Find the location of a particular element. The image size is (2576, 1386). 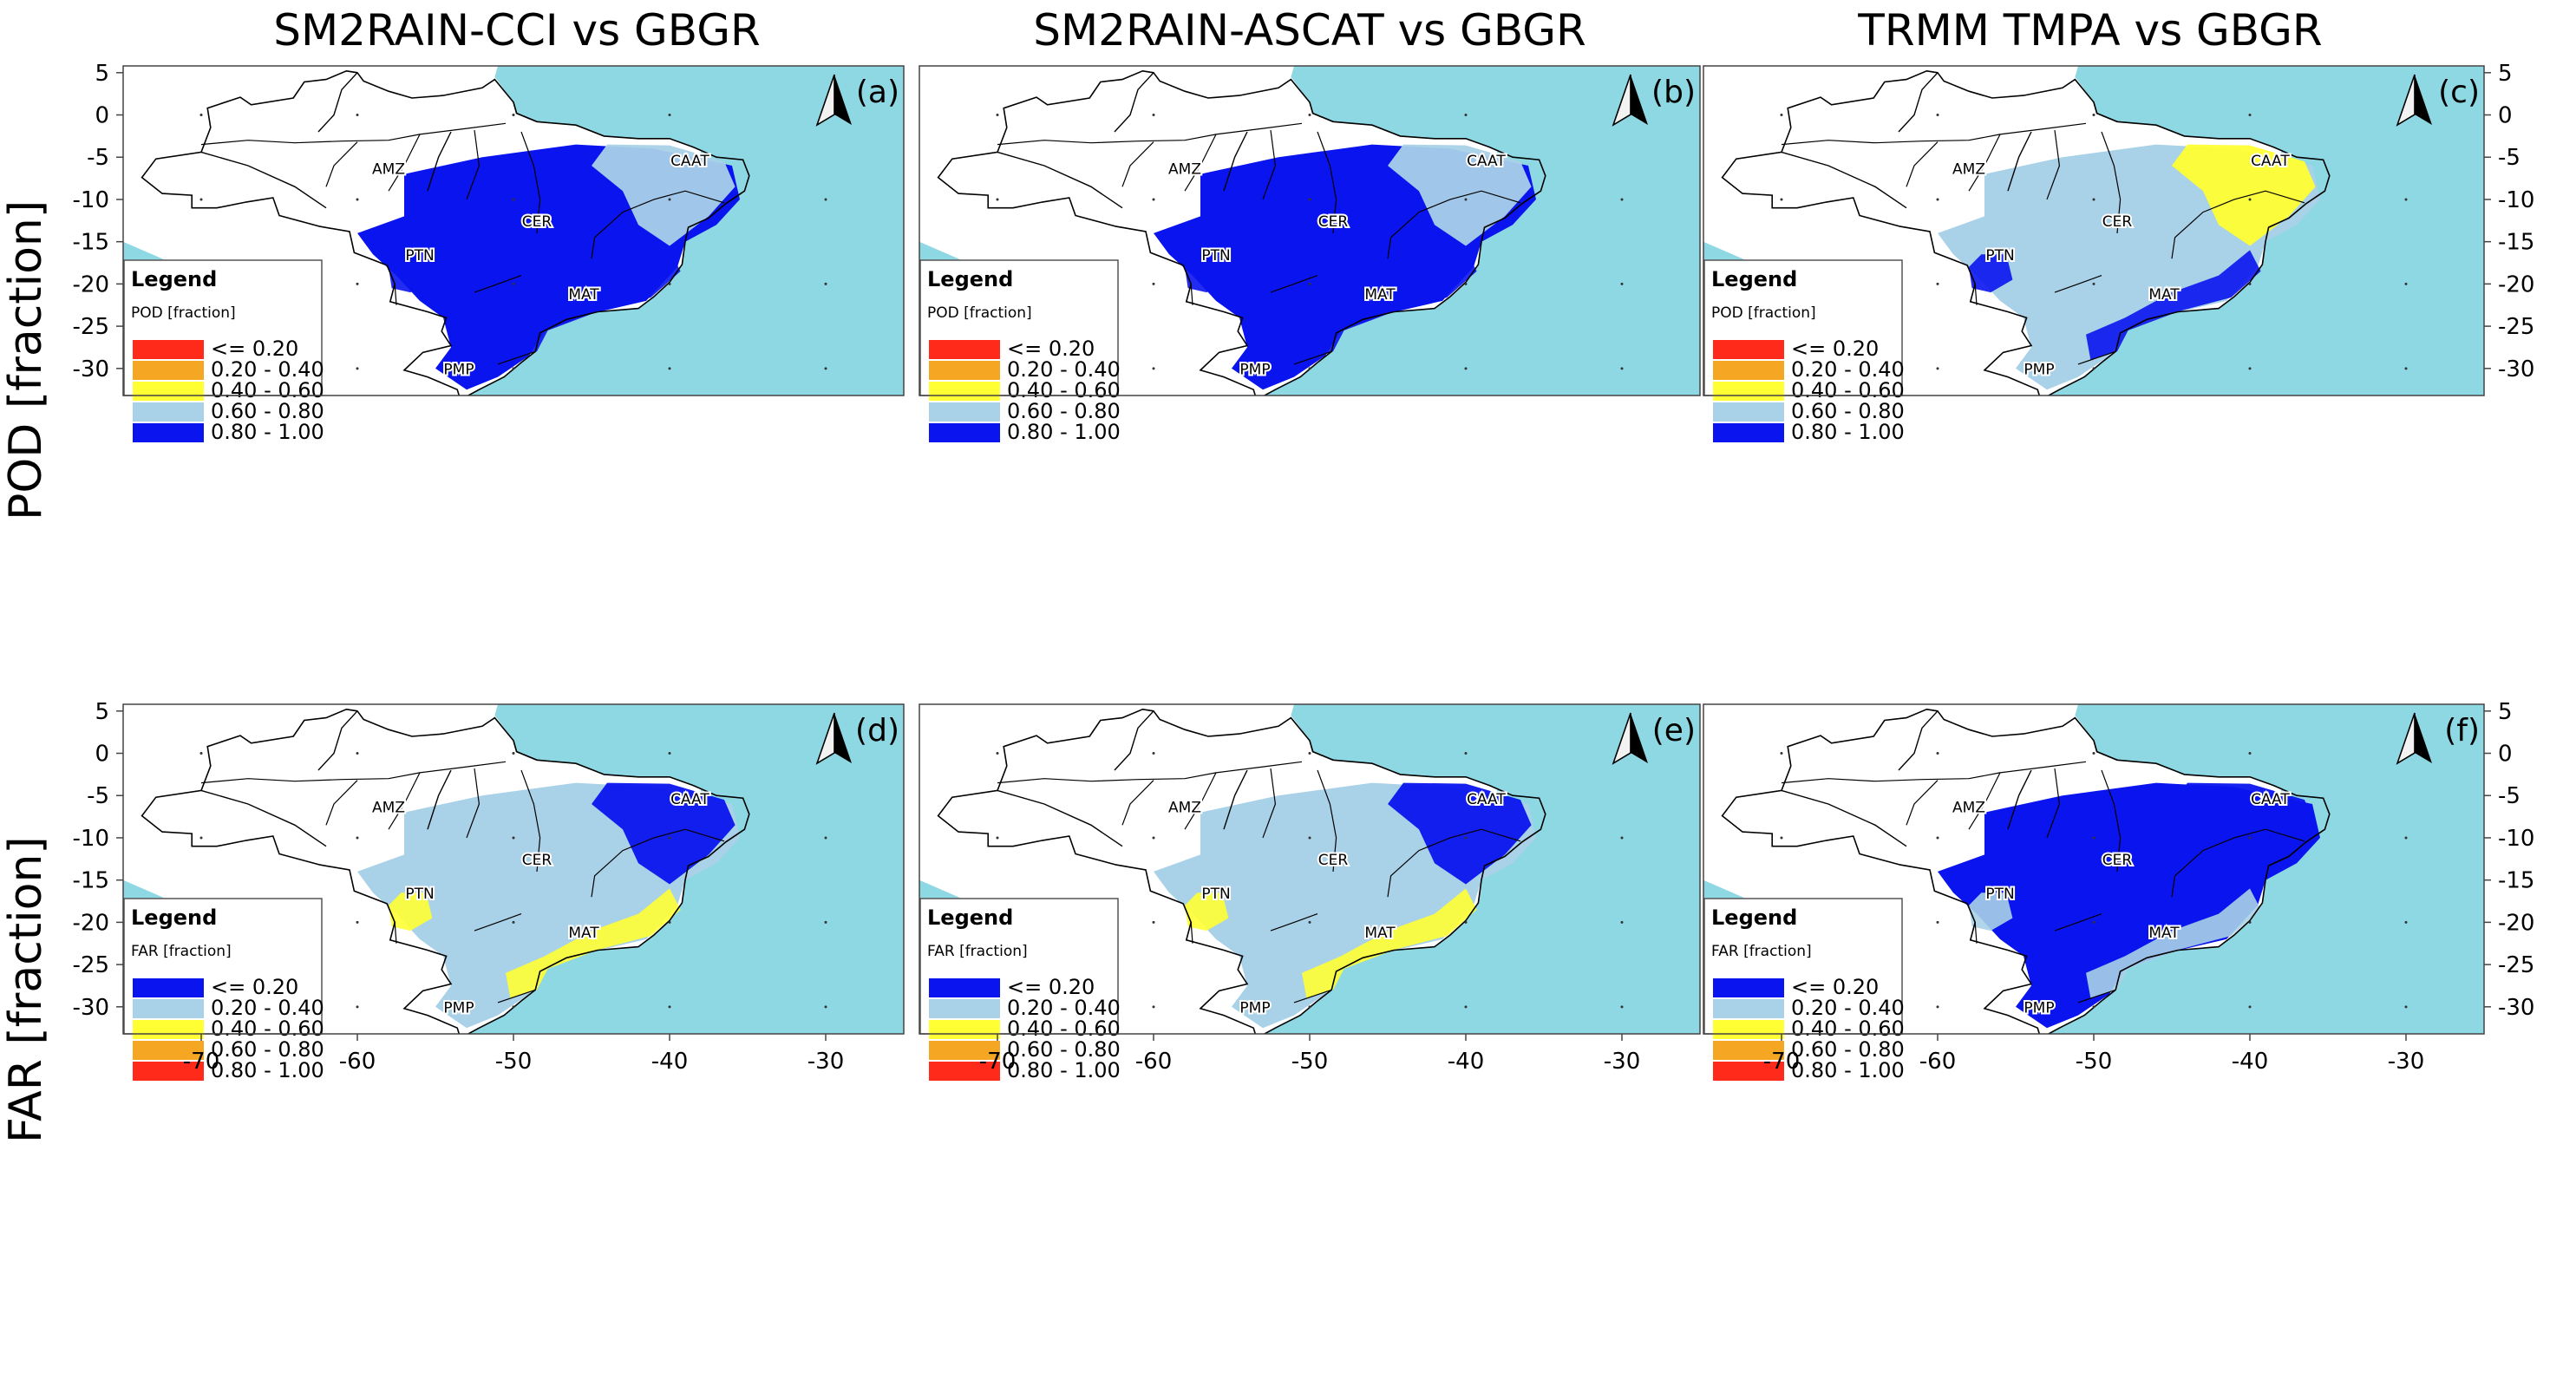

north-arrow-icon-shade is located at coordinates (843, 100).